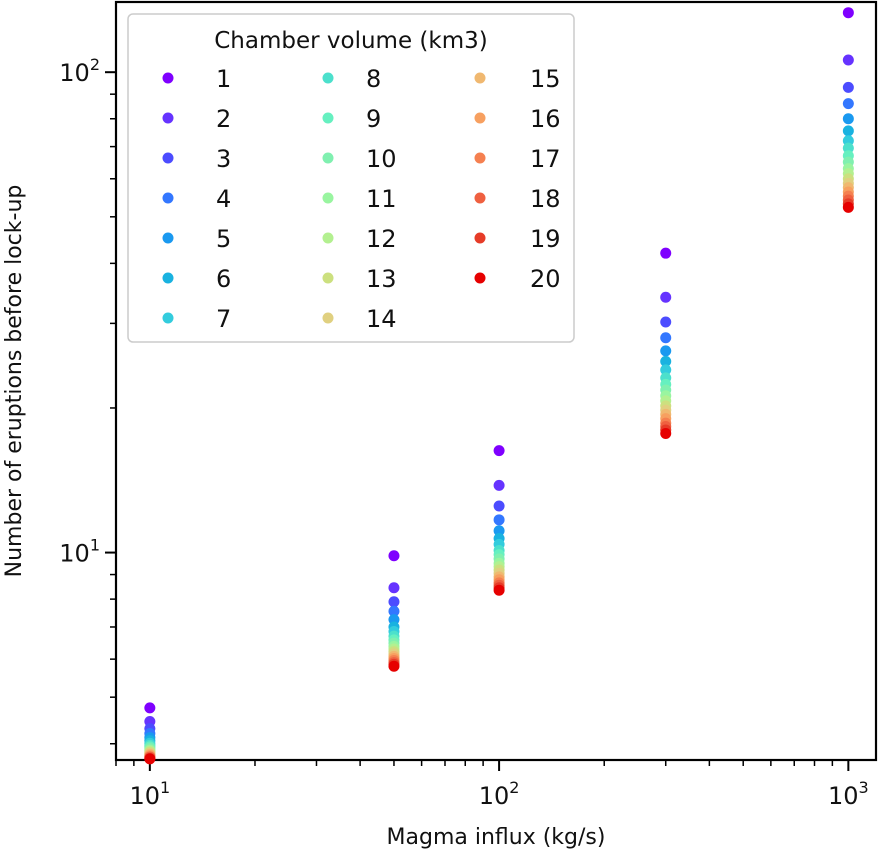 The image size is (880, 857). Describe the element at coordinates (496, 837) in the screenshot. I see `x-axis-label: Magma influx (kg/s)` at that location.